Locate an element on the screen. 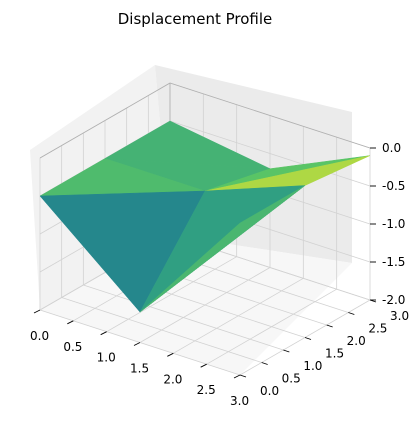 The height and width of the screenshot is (421, 413). z-axis-ticks: 0.0 -0.5 -1.0 -1.5 -2.0 is located at coordinates (387, 224).